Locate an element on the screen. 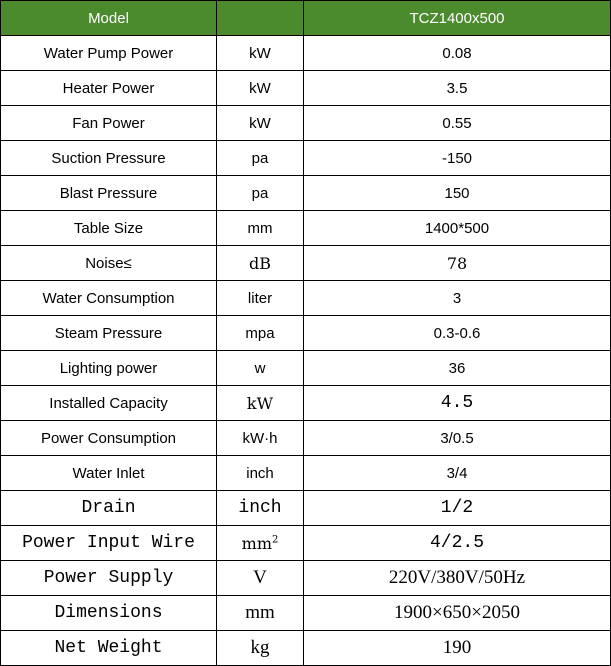  row-unit-cell: mm2 is located at coordinates (260, 543).